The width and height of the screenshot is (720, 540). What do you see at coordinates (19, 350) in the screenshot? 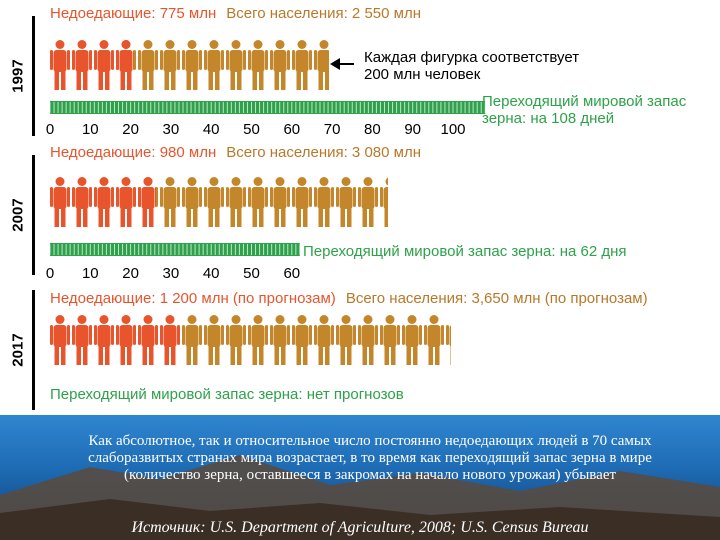
I see `year-label-2017: 2017` at bounding box center [19, 350].